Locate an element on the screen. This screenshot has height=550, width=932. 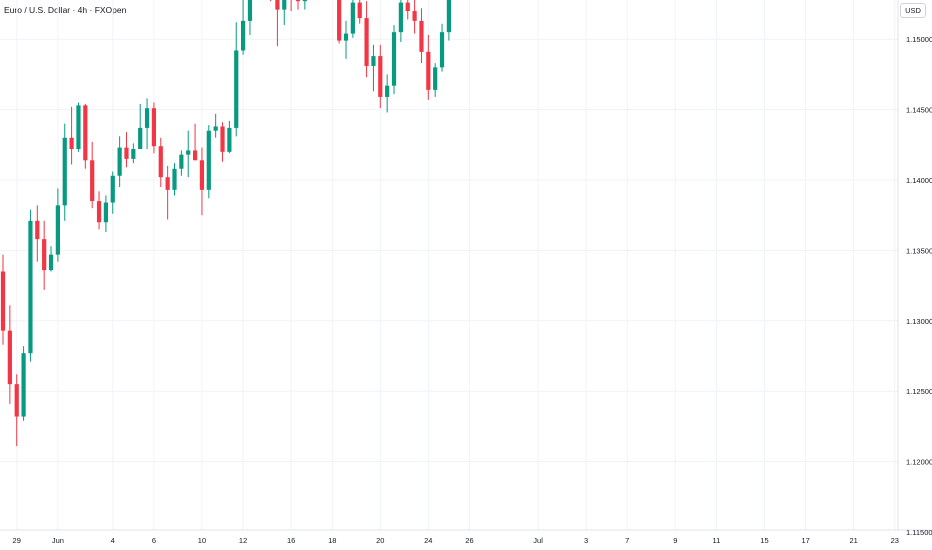
time-tick-label: 3 is located at coordinates (586, 540).